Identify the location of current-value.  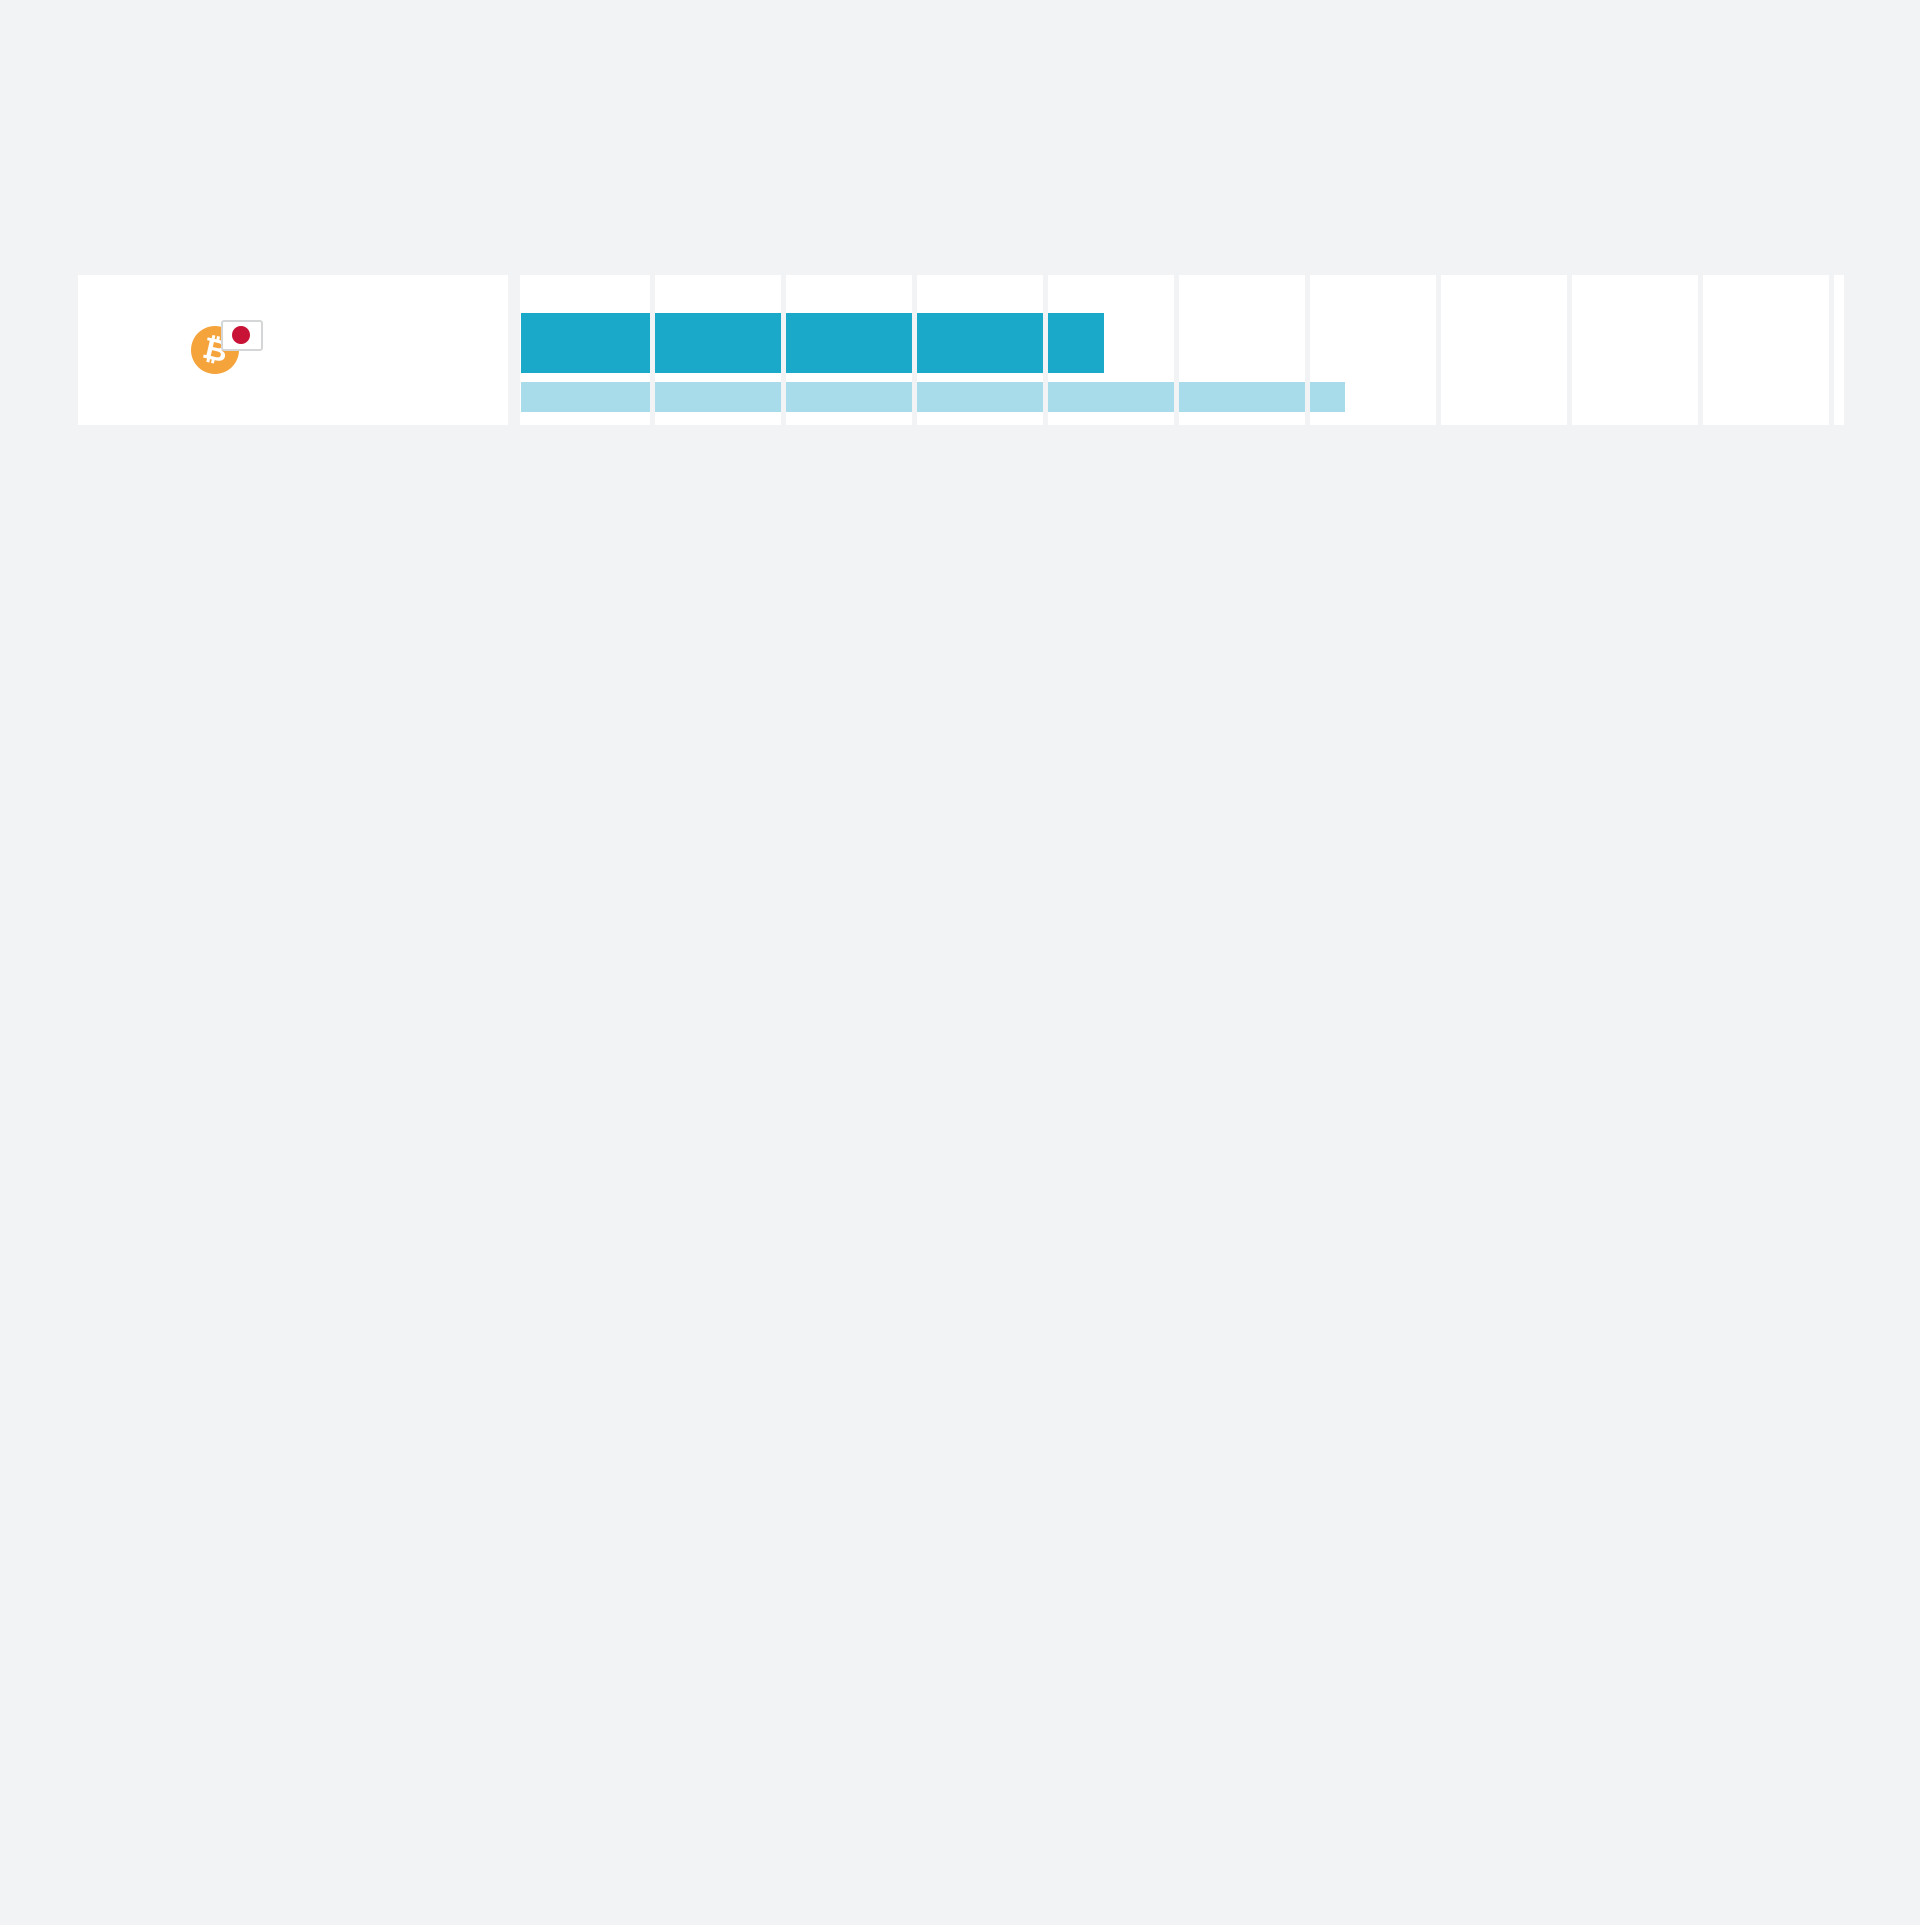
(1142, 343).